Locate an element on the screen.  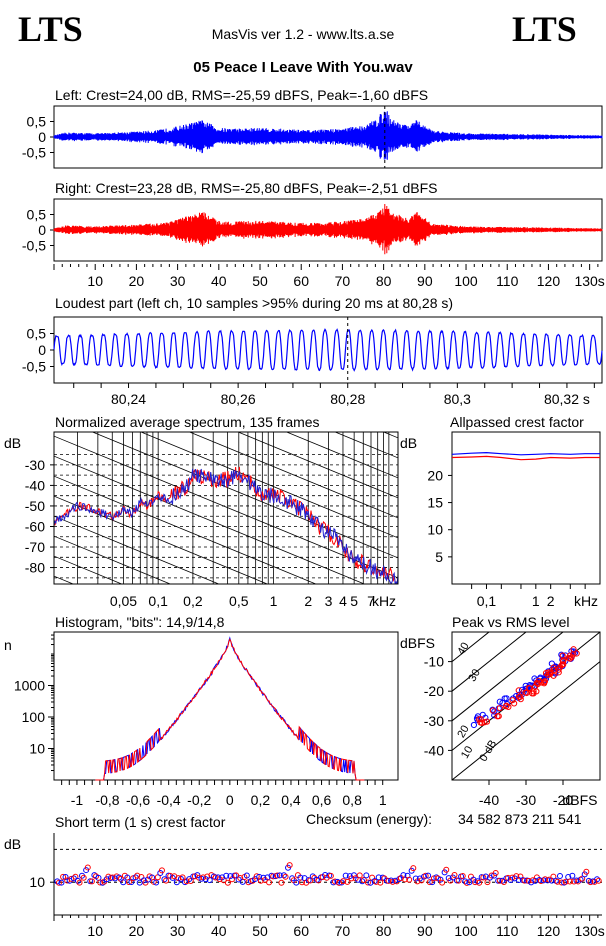
peakrms-ytick-label: -20 is located at coordinates (434, 691).